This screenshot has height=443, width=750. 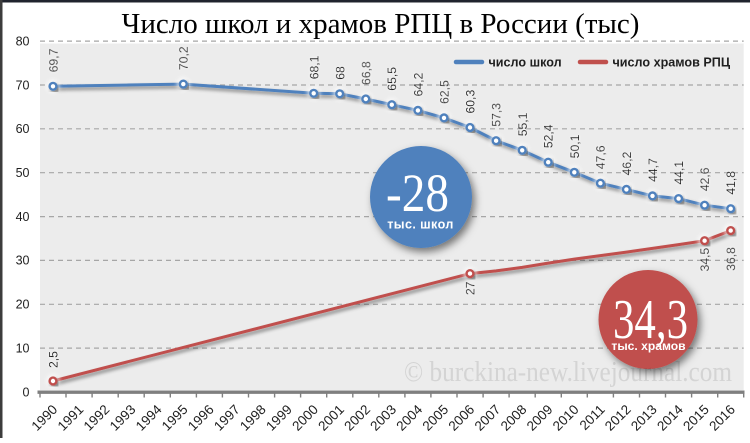 I want to click on svg-text: 36,8, so click(x=731, y=259).